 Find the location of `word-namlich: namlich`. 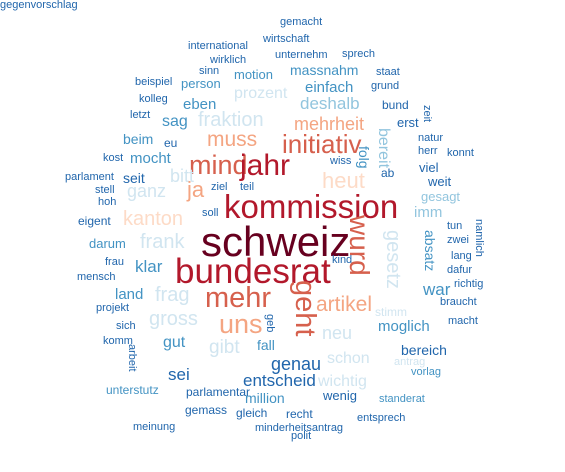

word-namlich: namlich is located at coordinates (479, 238).